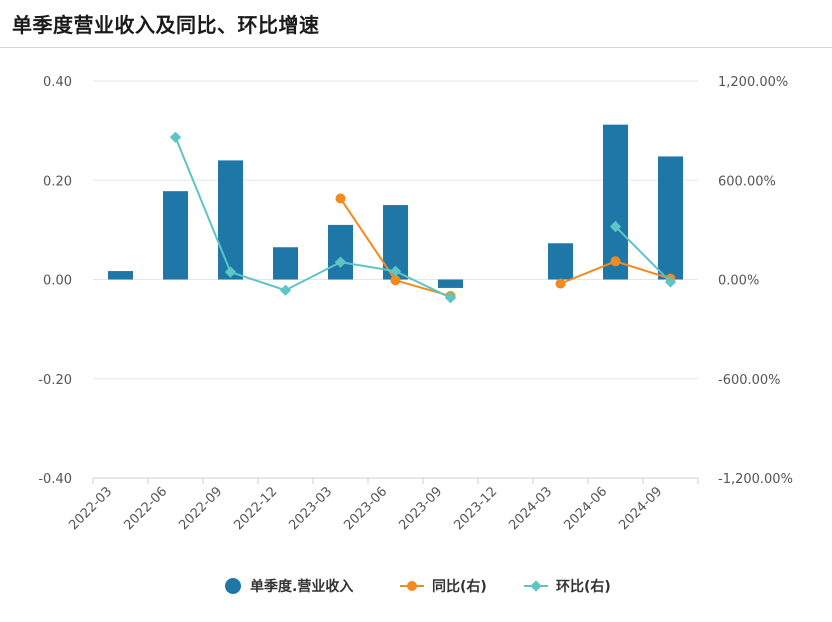 The width and height of the screenshot is (832, 622). I want to click on y-left-tick-label: 0.00, so click(57, 281).